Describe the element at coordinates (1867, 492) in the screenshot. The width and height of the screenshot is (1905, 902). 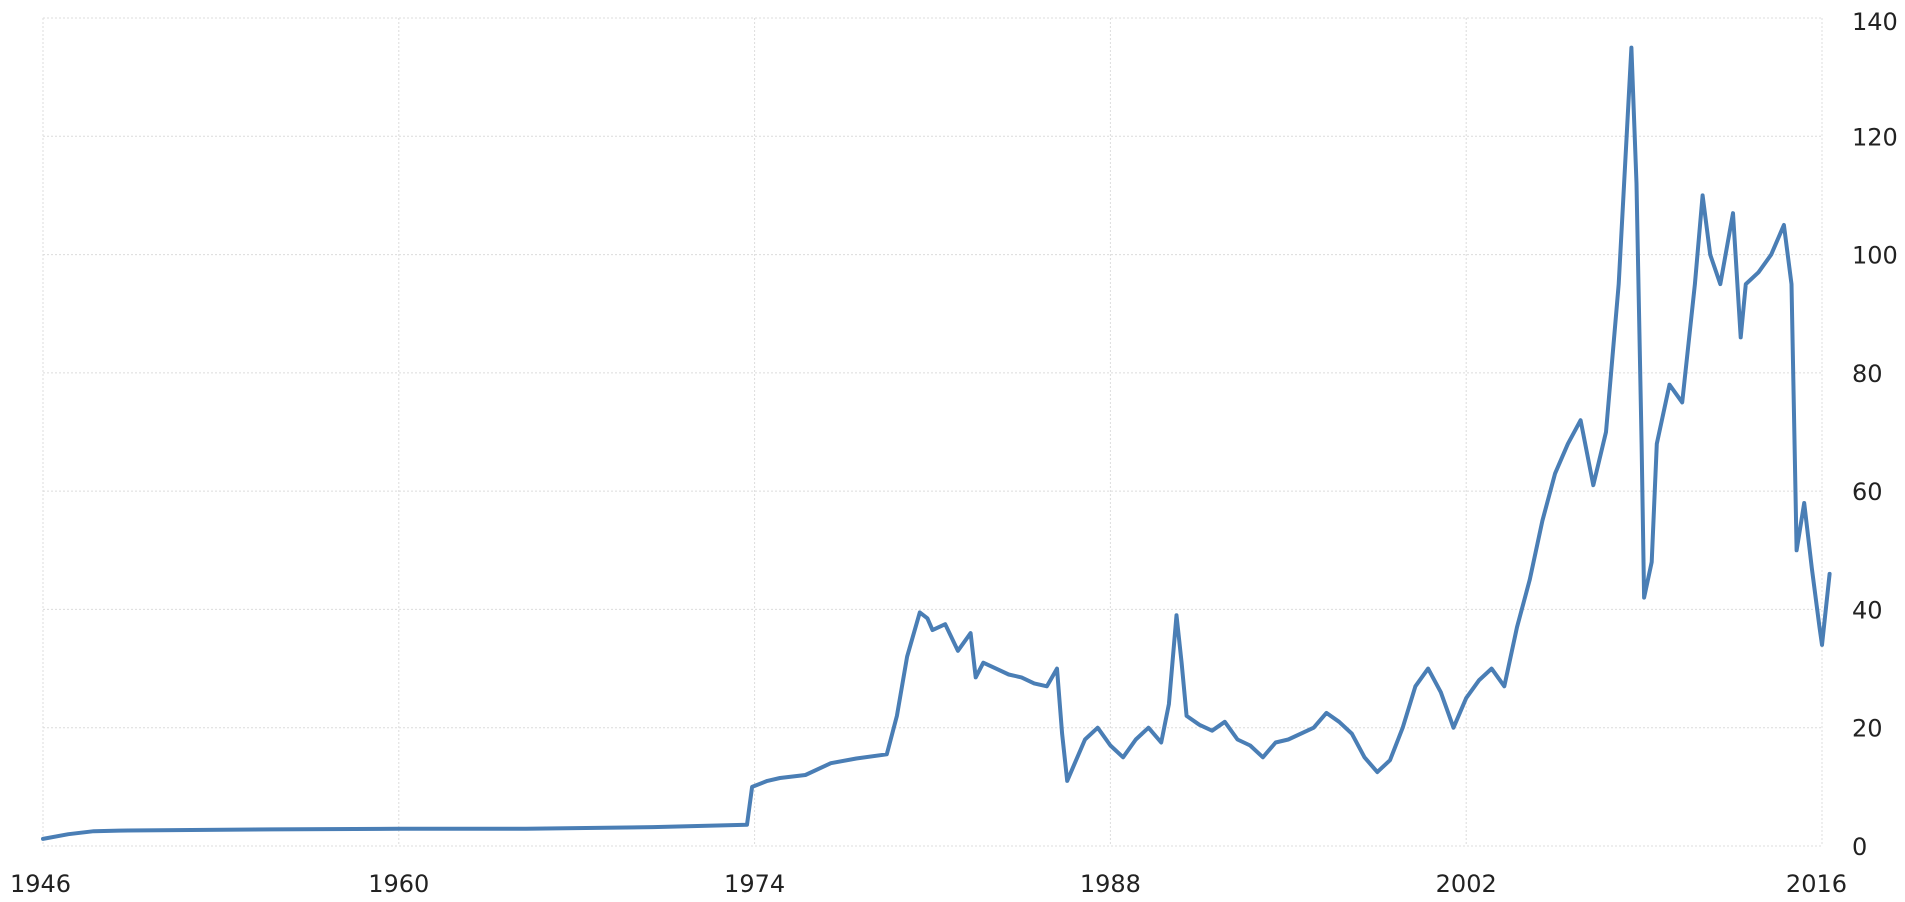
I see `y-tick-label: 60` at that location.